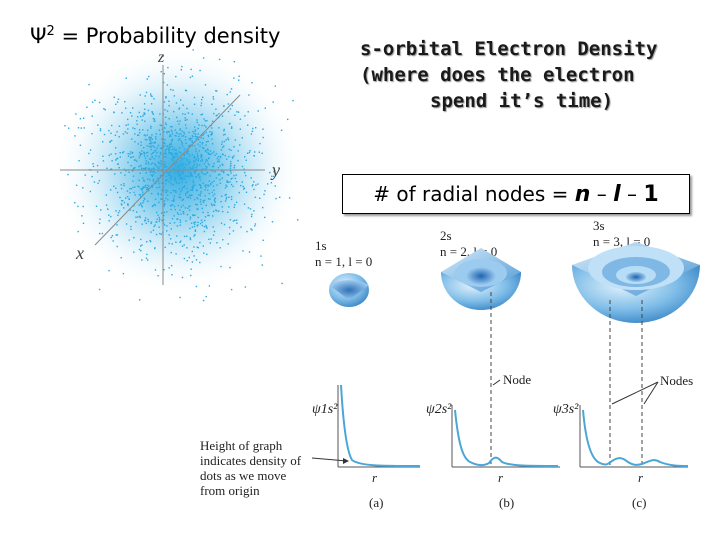 This screenshot has height=540, width=720. What do you see at coordinates (516, 194) in the screenshot?
I see `radial-nodes-formula: # of radial nodes = n – l – 1` at bounding box center [516, 194].